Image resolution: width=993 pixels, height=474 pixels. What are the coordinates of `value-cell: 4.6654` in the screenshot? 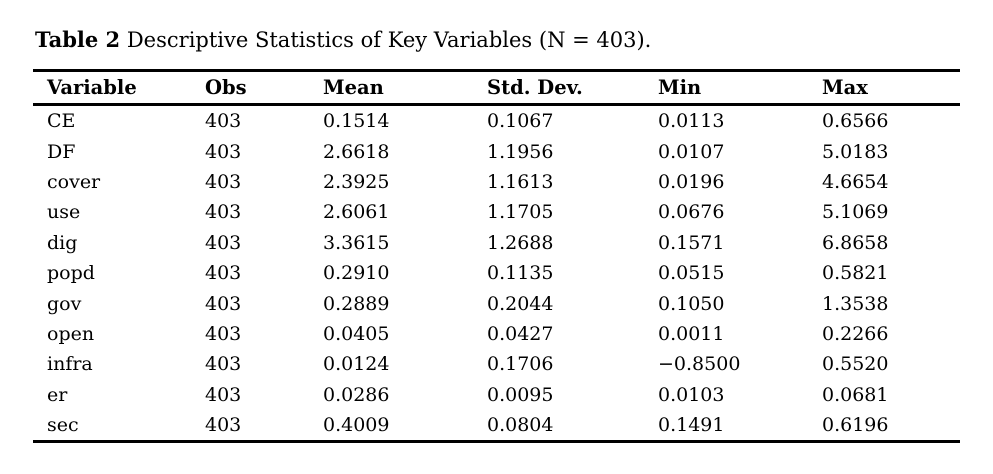 It's located at (855, 181).